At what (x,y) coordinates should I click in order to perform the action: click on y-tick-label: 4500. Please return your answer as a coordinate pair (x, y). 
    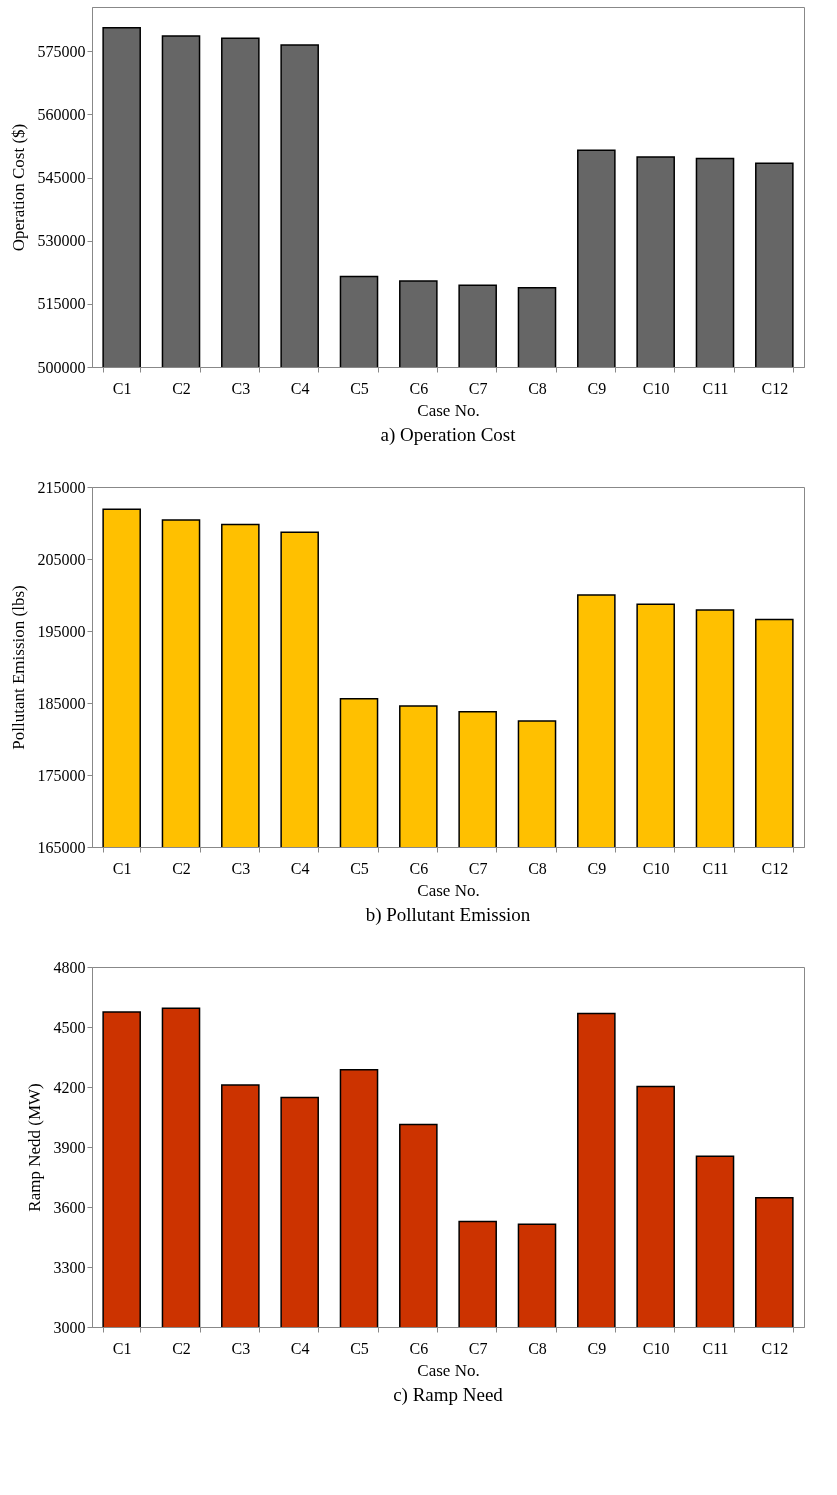
    Looking at the image, I should click on (69, 1027).